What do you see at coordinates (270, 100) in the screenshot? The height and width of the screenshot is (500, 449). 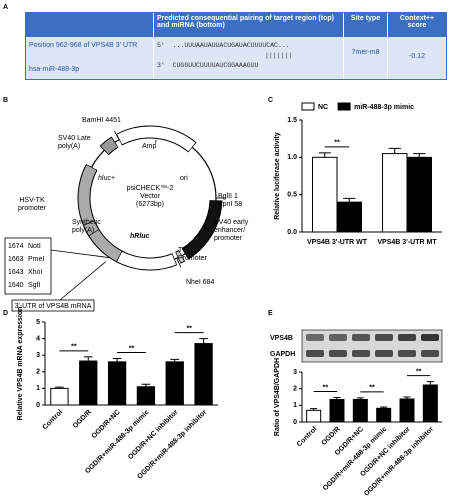 I see `panel-label: C` at bounding box center [270, 100].